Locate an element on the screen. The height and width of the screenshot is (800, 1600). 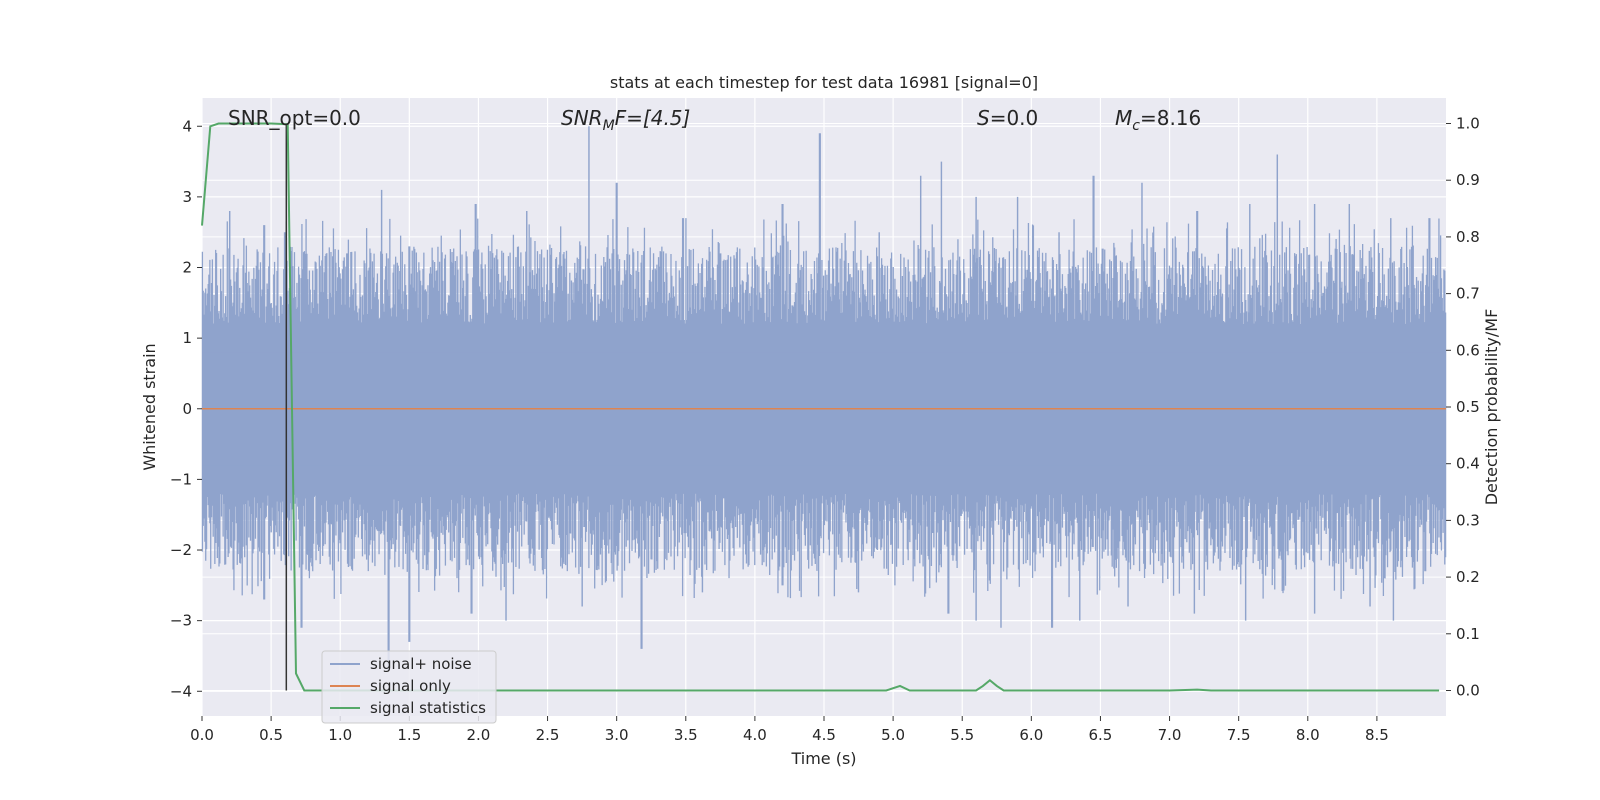
annotation-s: S=0.0 is located at coordinates (1007, 118).